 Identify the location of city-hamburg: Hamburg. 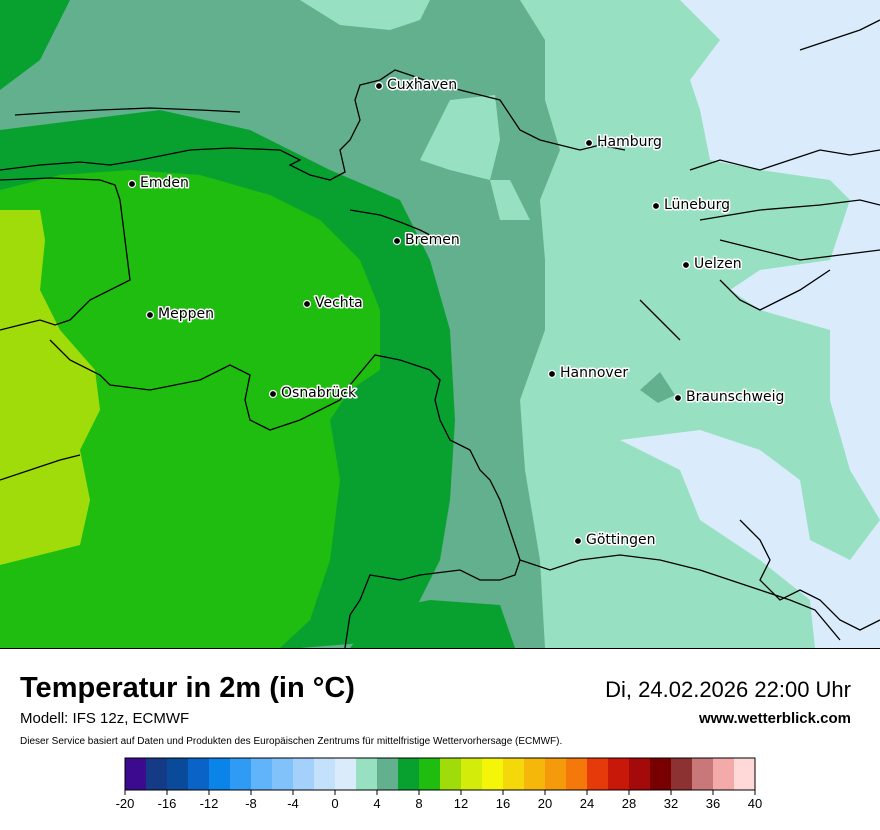
(623, 142).